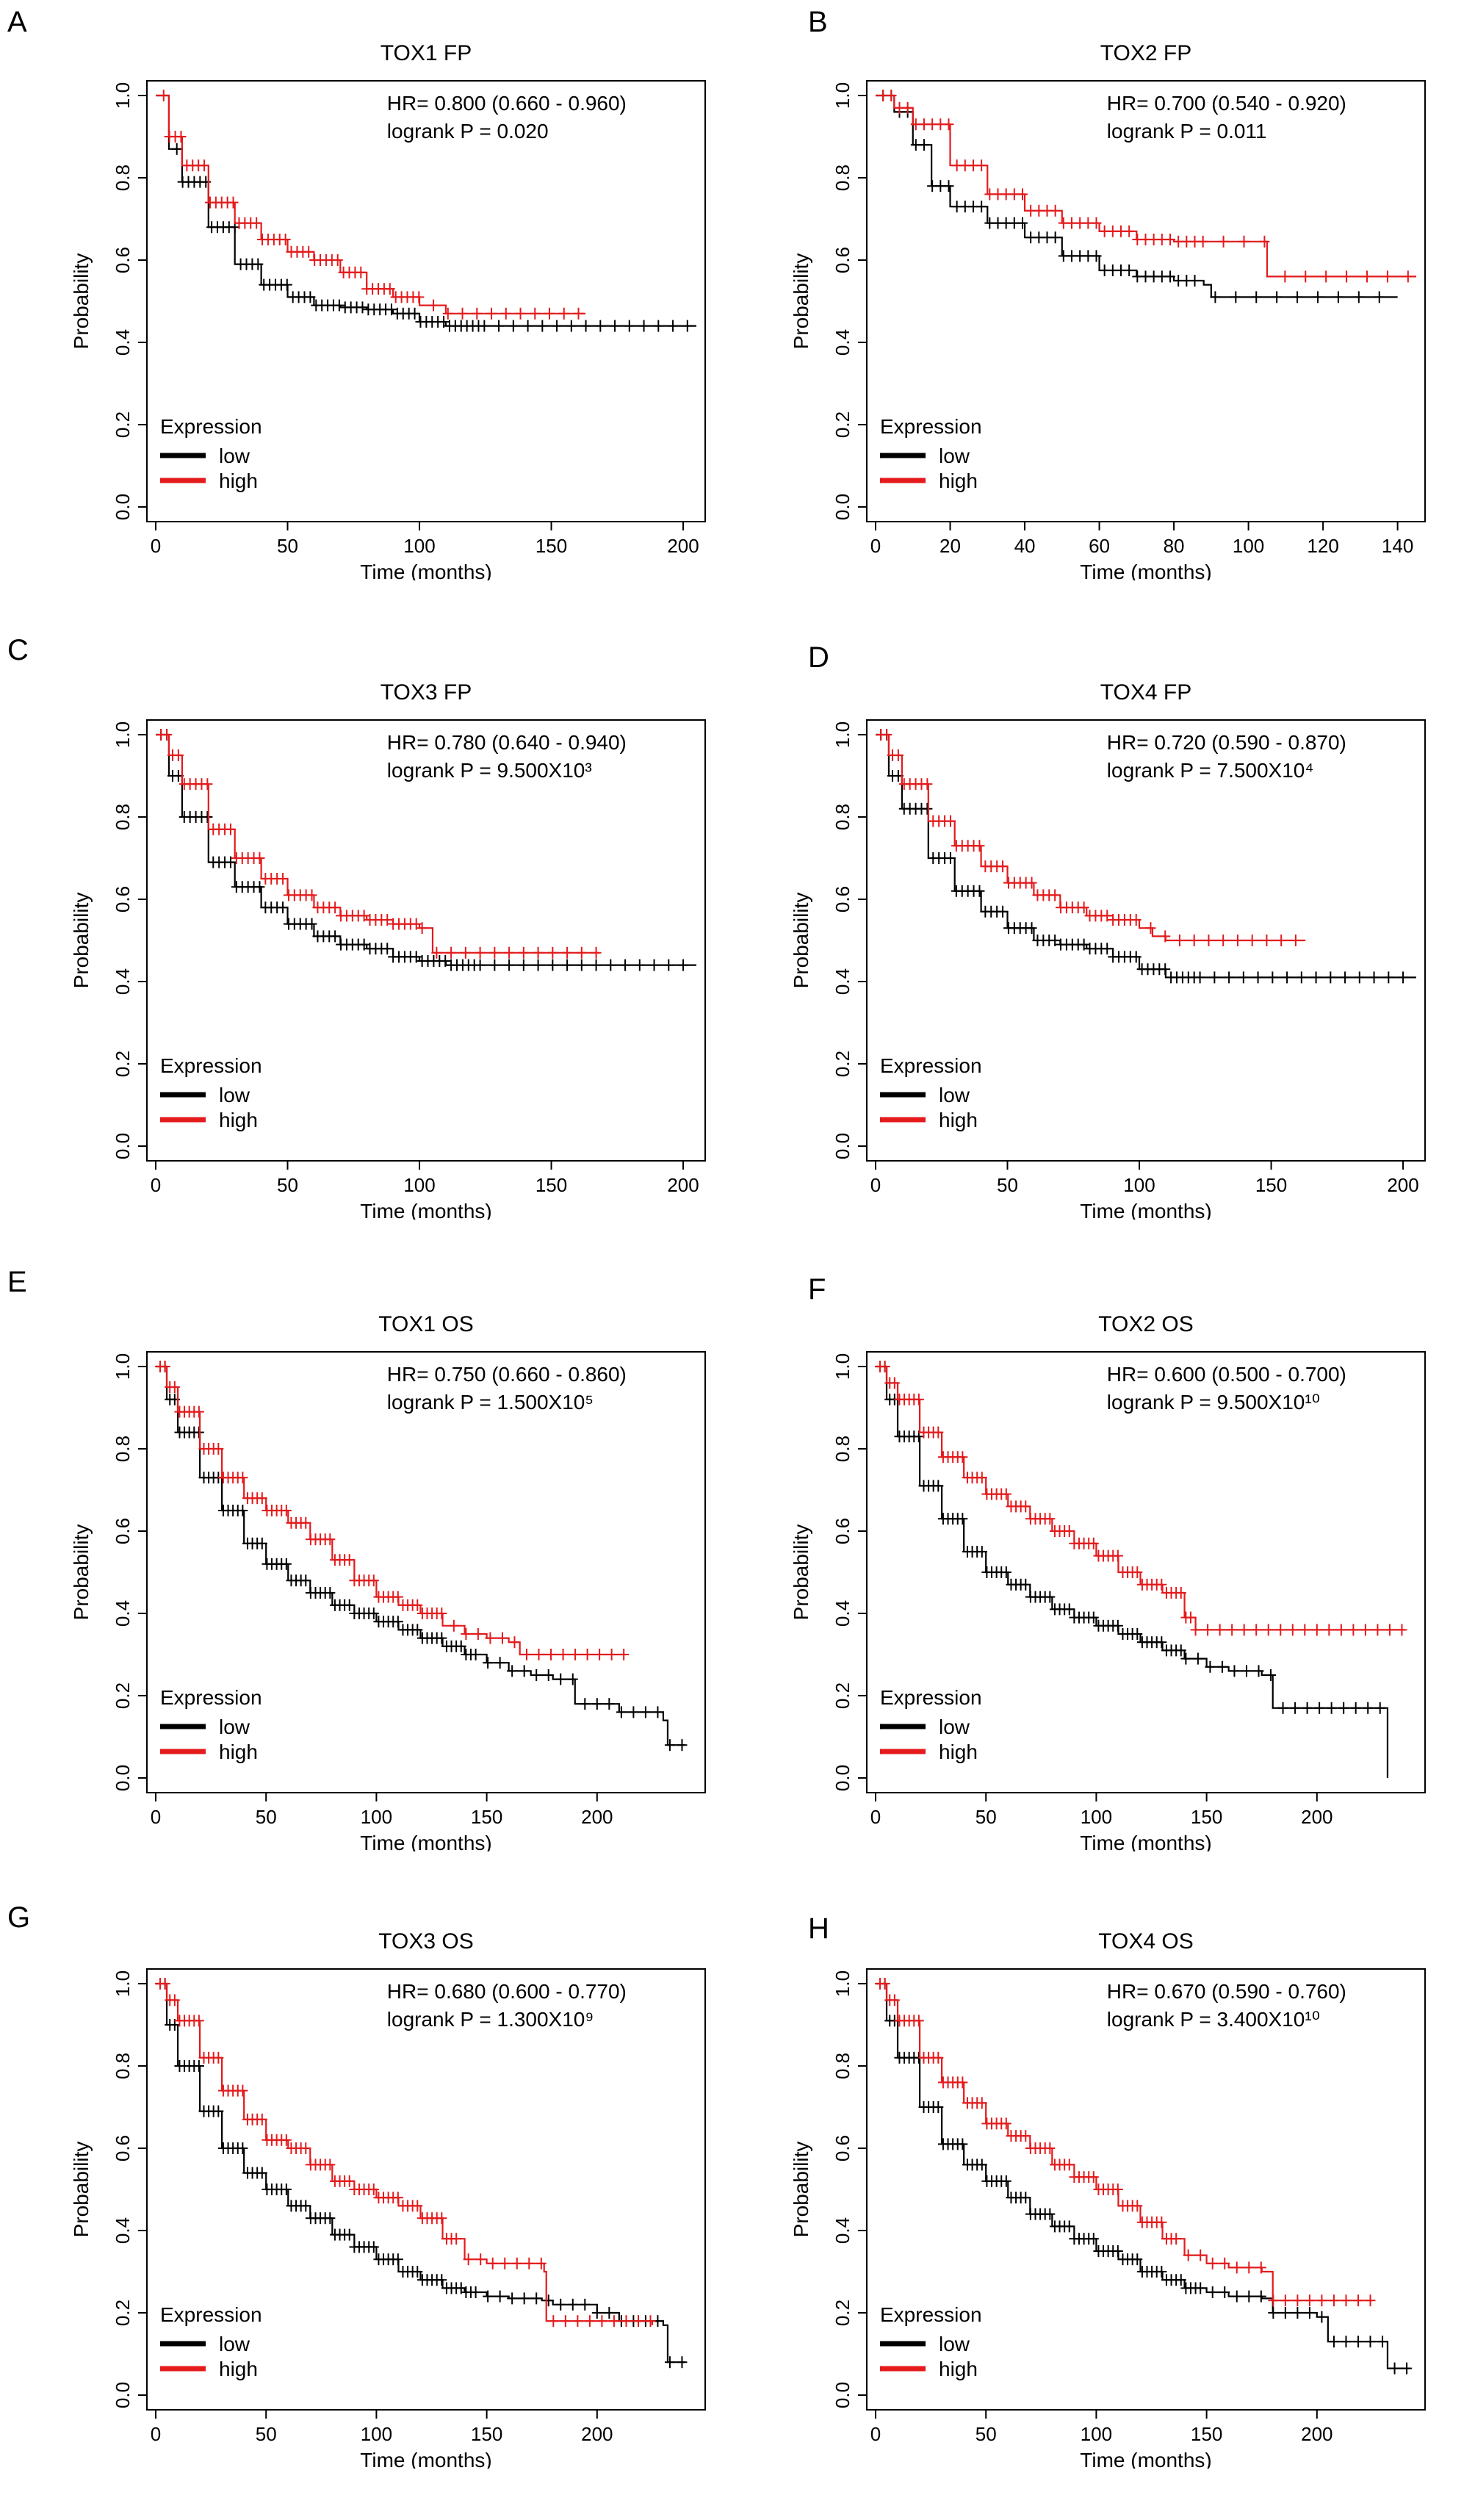  What do you see at coordinates (468, 131) in the screenshot?
I see `logrank-annotation: logrank P = 0.020` at bounding box center [468, 131].